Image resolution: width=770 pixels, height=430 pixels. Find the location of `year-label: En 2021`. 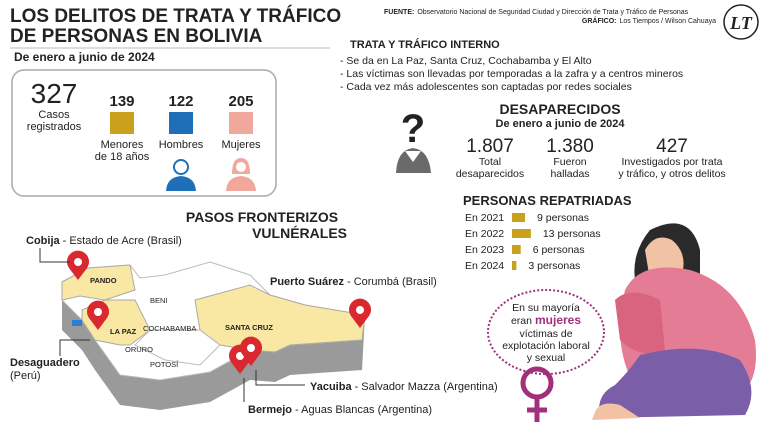

year-label: En 2021 is located at coordinates (484, 218).